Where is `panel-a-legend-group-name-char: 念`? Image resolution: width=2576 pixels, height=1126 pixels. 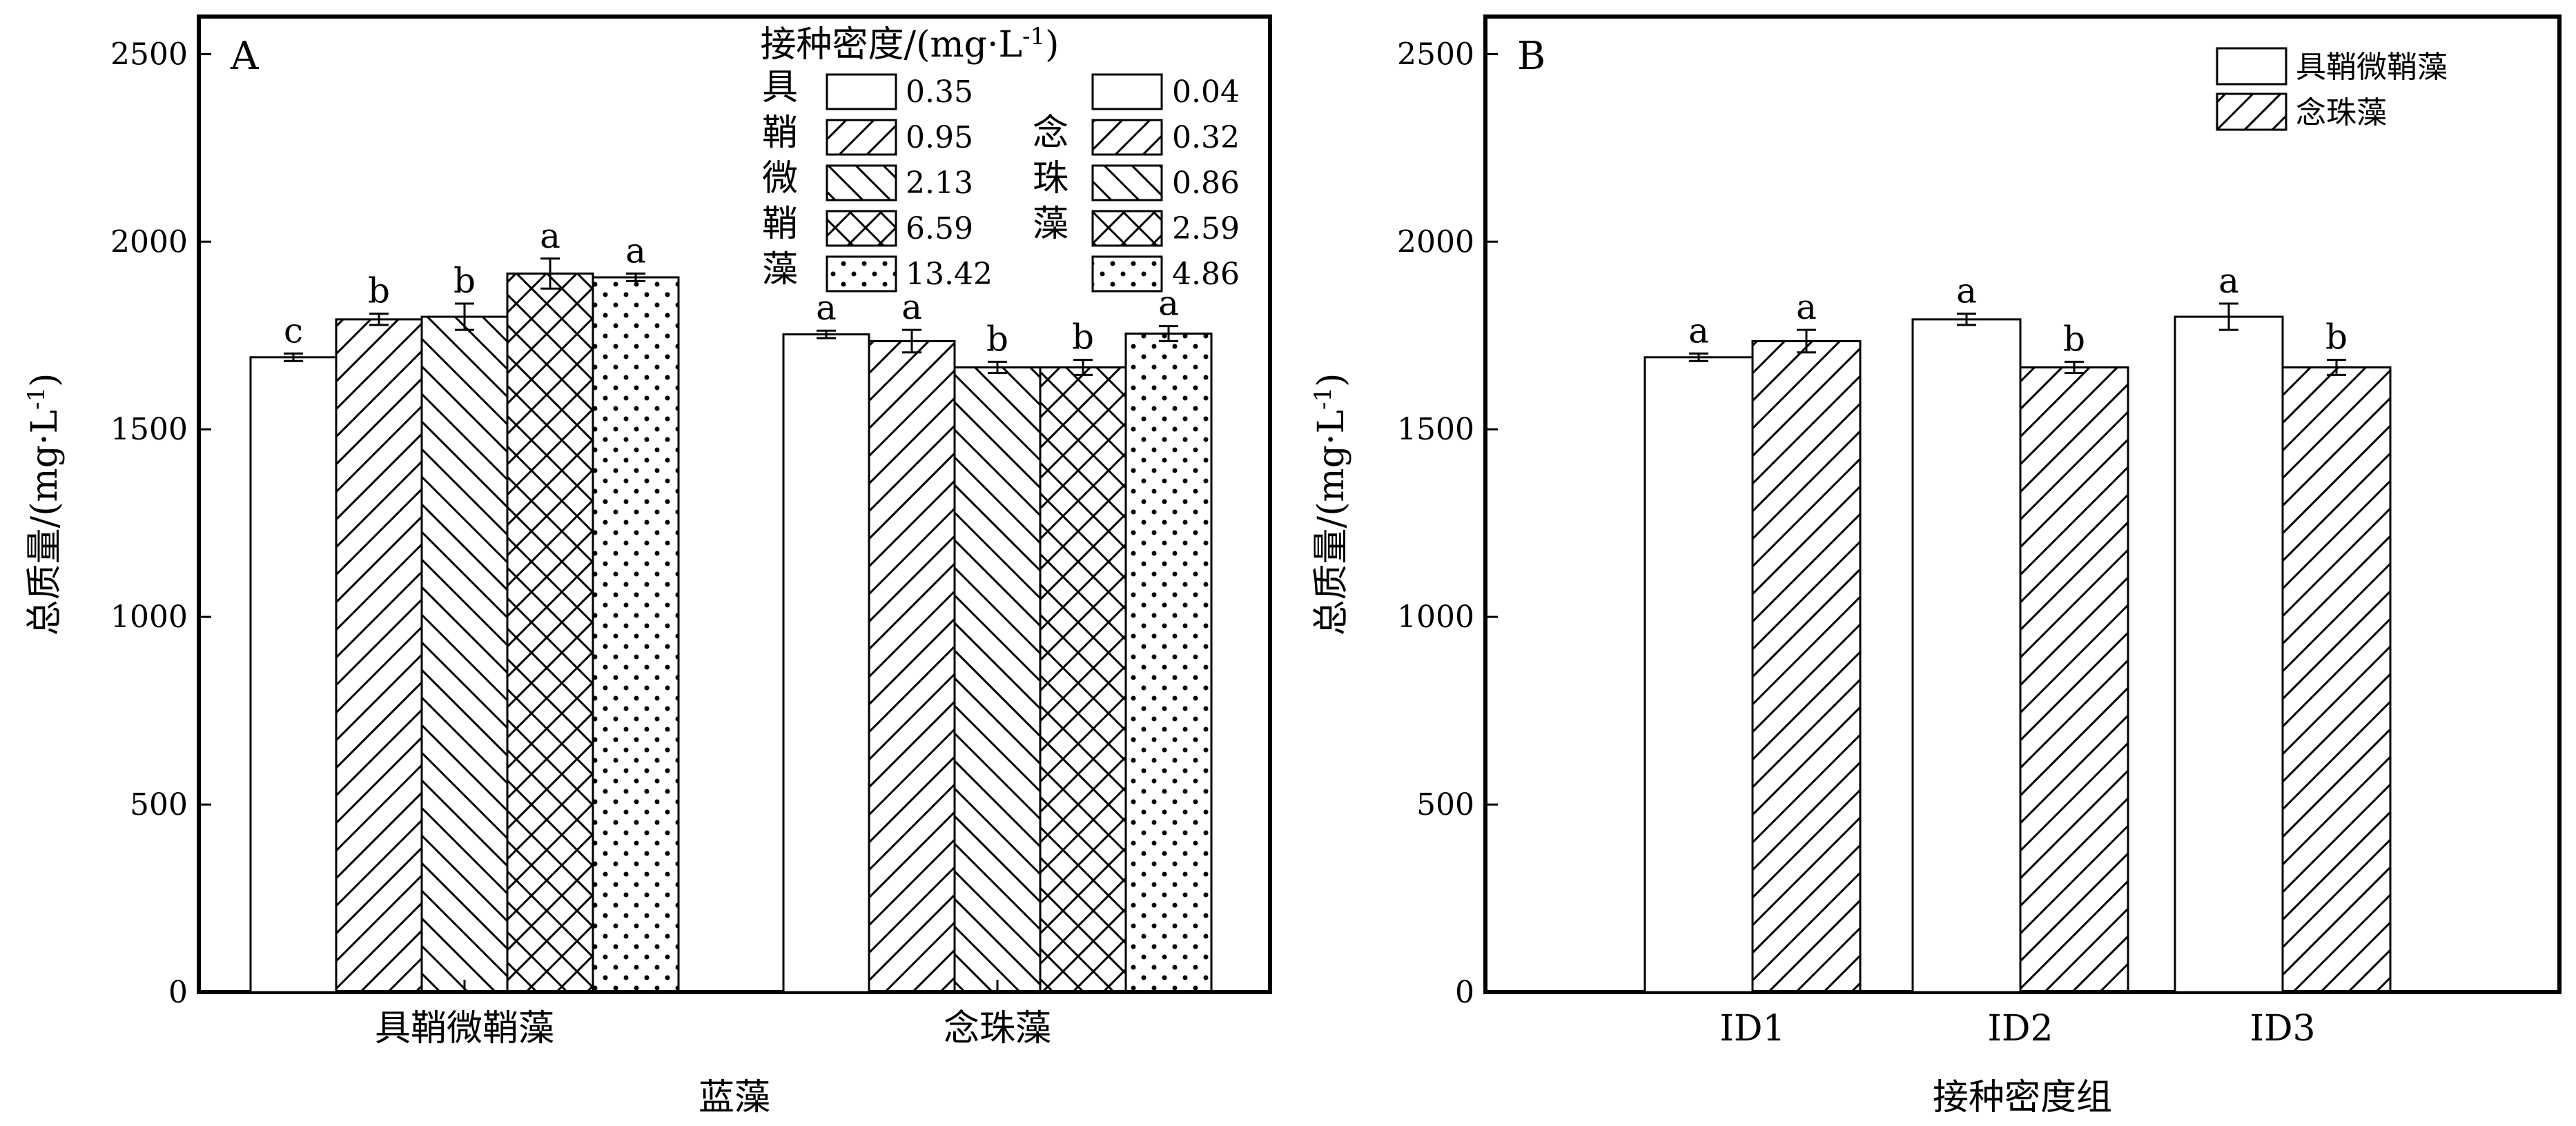 panel-a-legend-group-name-char: 念 is located at coordinates (1051, 133).